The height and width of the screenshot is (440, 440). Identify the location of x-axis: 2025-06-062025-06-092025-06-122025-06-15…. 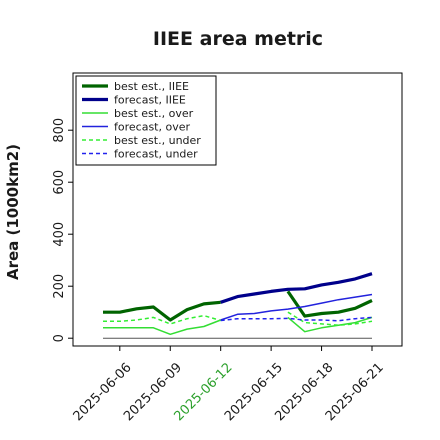
(229, 385).